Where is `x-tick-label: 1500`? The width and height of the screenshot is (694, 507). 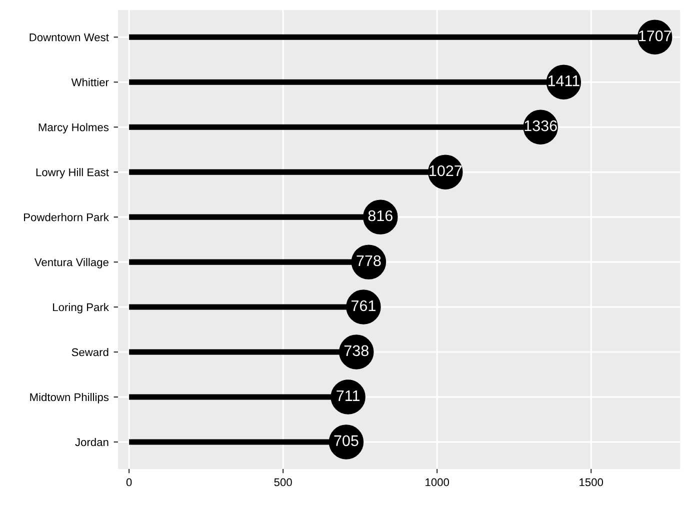 x-tick-label: 1500 is located at coordinates (592, 482).